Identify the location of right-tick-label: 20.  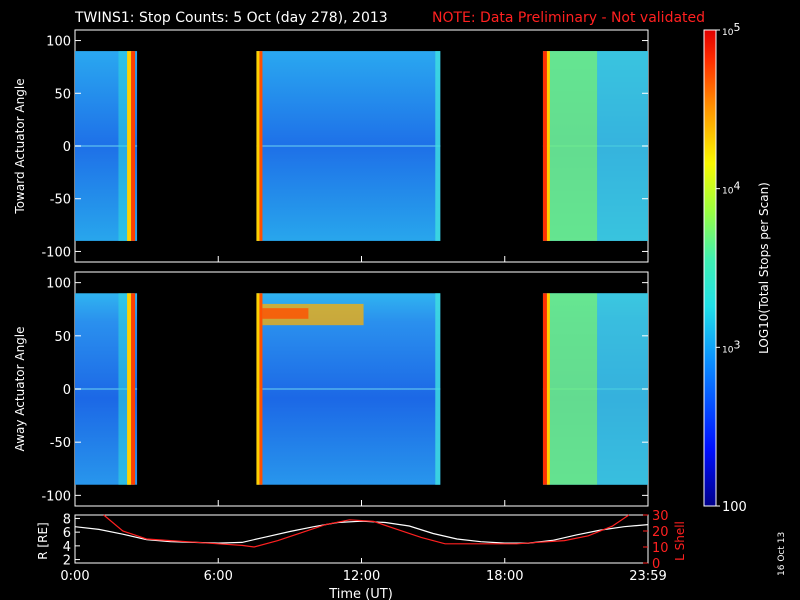
(660, 532).